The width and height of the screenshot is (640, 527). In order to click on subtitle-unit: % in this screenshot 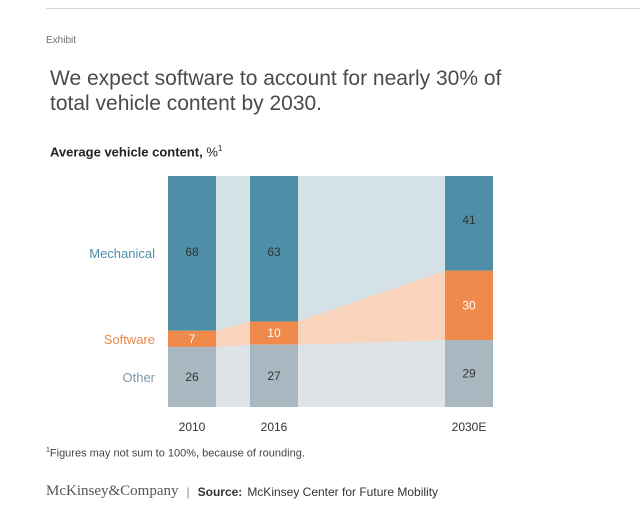, I will do `click(212, 152)`.